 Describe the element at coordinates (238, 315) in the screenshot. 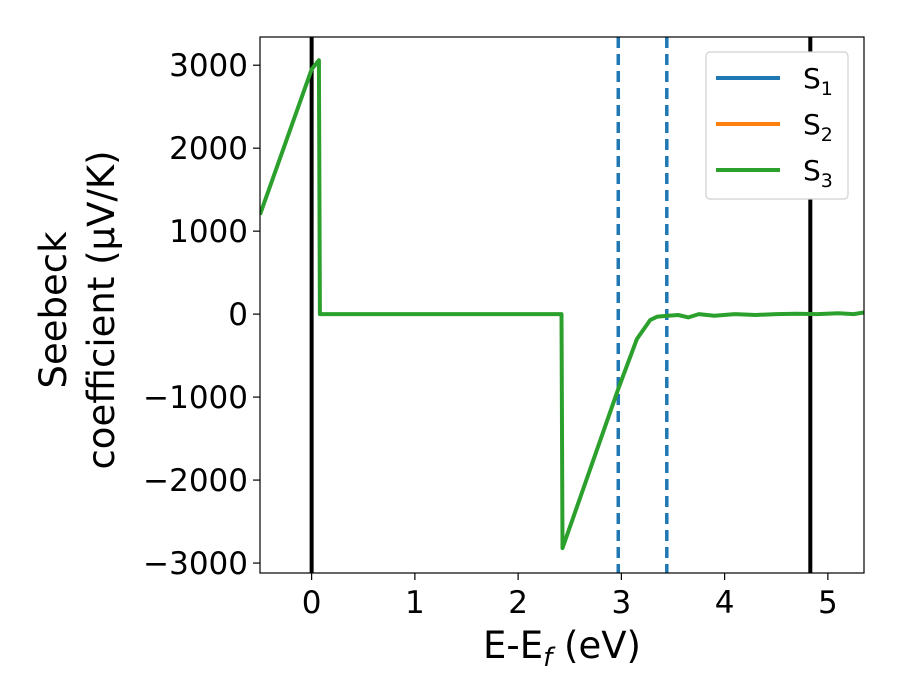

I see `y-tick-label: 0` at that location.